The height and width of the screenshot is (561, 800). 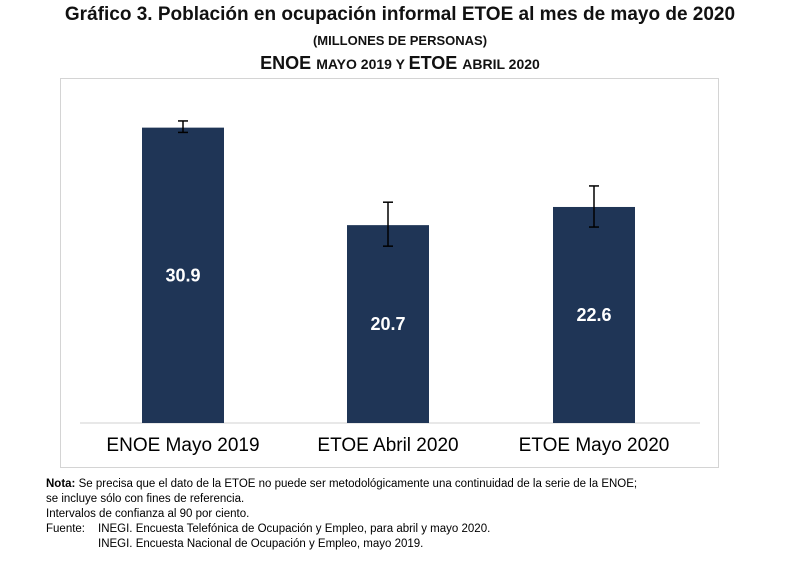 I want to click on note-line-2: se incluye sólo con fines de referencia., so click(x=145, y=499).